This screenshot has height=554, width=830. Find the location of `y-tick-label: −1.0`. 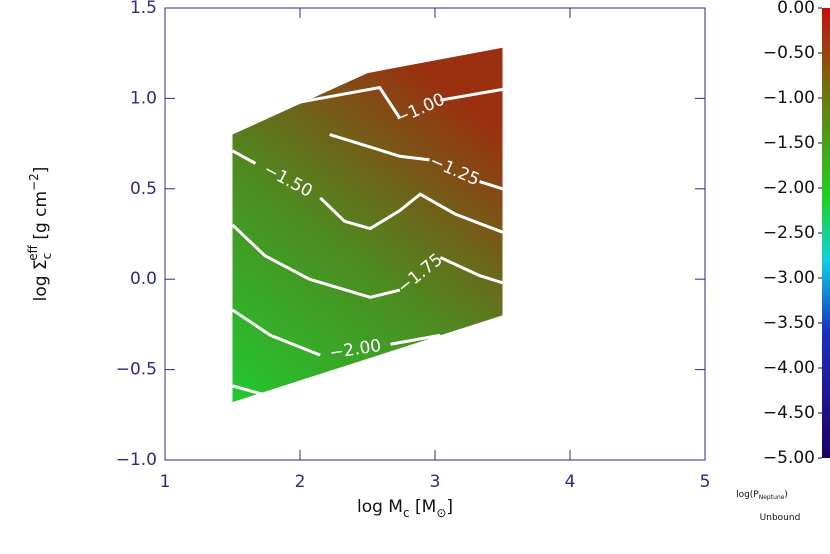

y-tick-label: −1.0 is located at coordinates (136, 460).